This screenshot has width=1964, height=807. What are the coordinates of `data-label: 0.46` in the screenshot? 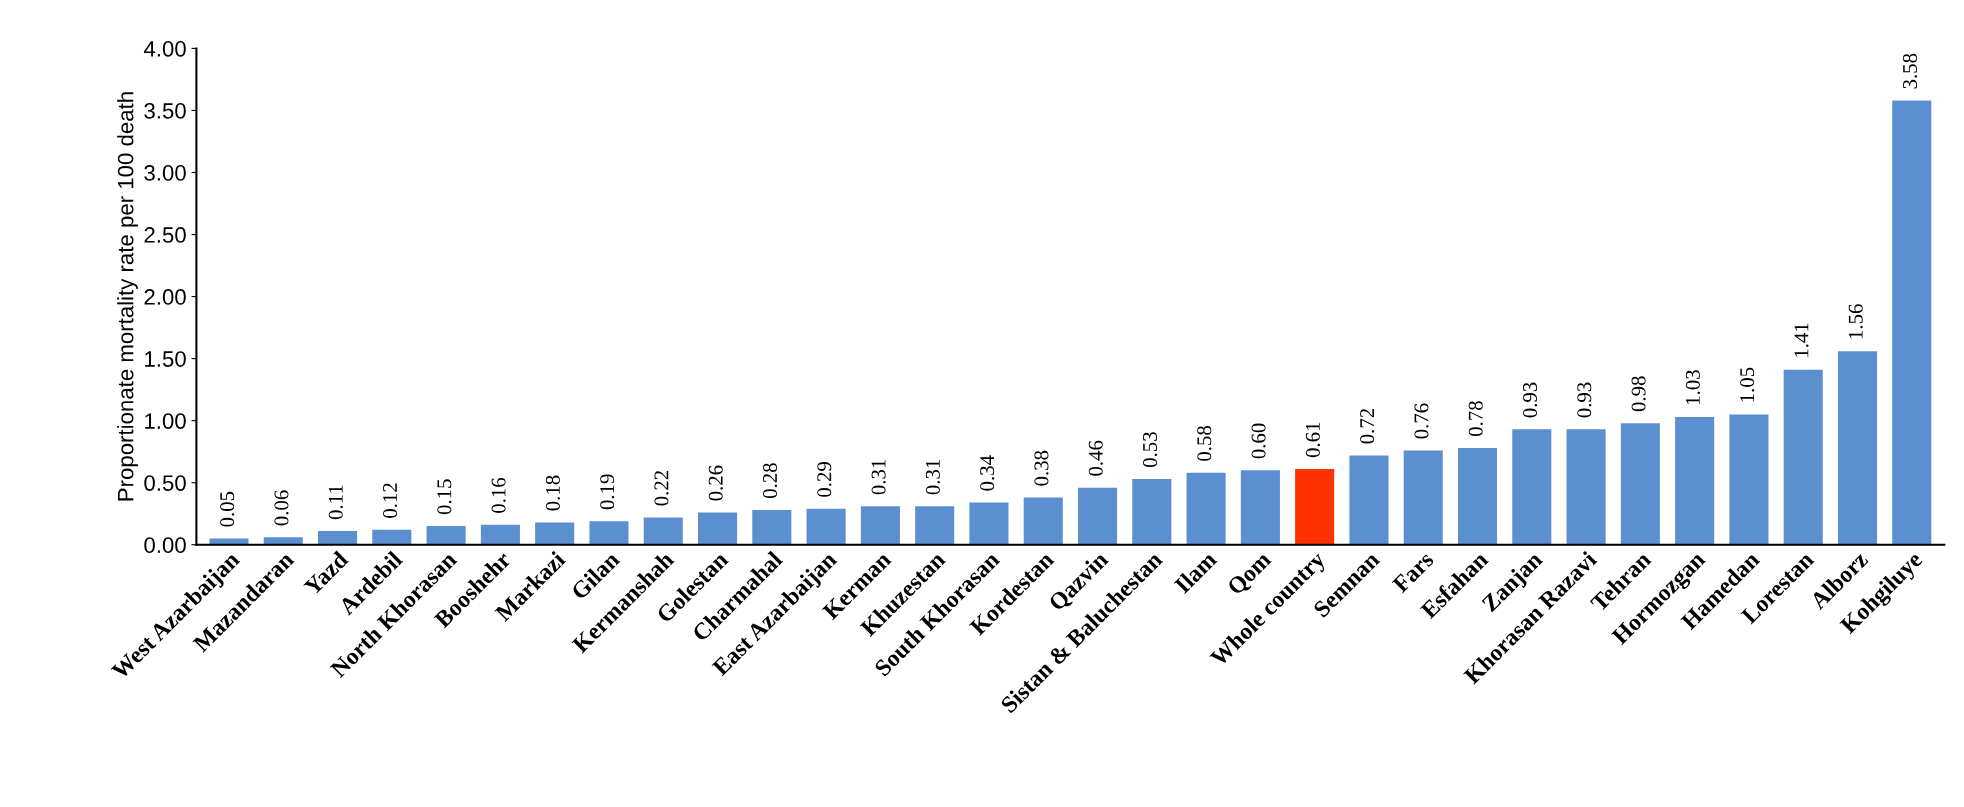 It's located at (1095, 458).